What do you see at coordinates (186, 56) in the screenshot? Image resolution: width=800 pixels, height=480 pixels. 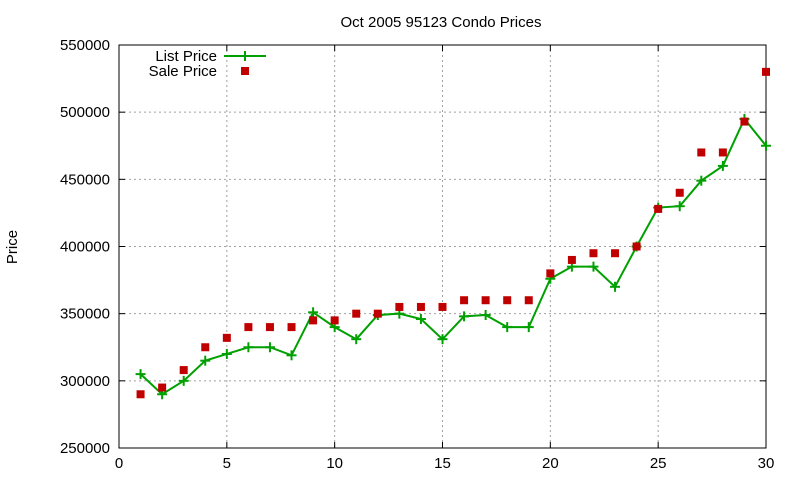 I see `legend-label: List Price` at bounding box center [186, 56].